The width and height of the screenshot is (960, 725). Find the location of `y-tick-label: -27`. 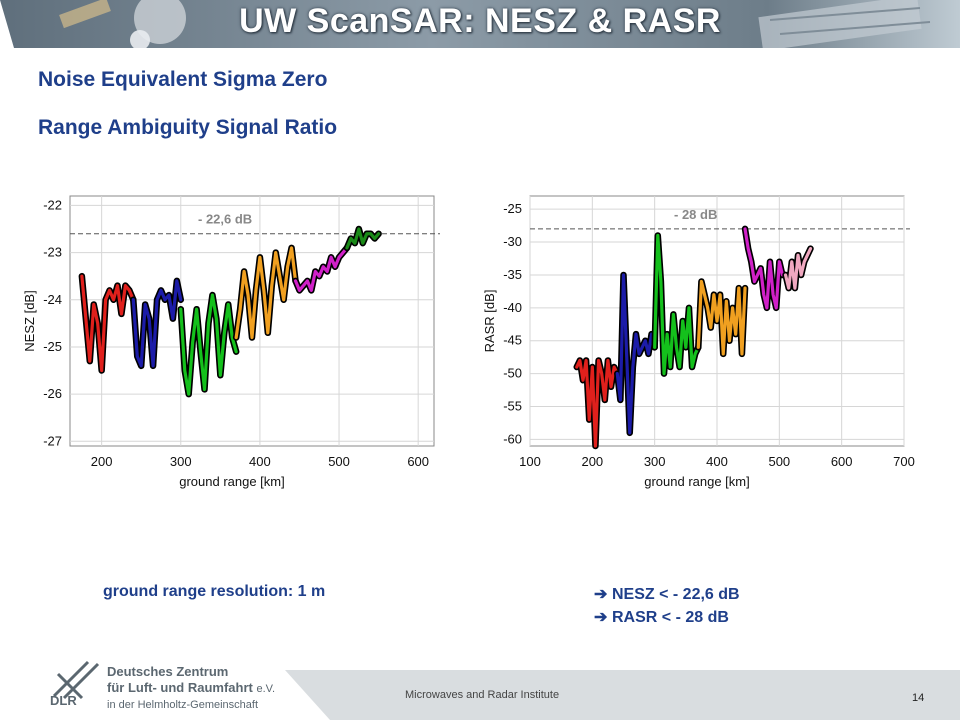

y-tick-label: -27 is located at coordinates (52, 440).